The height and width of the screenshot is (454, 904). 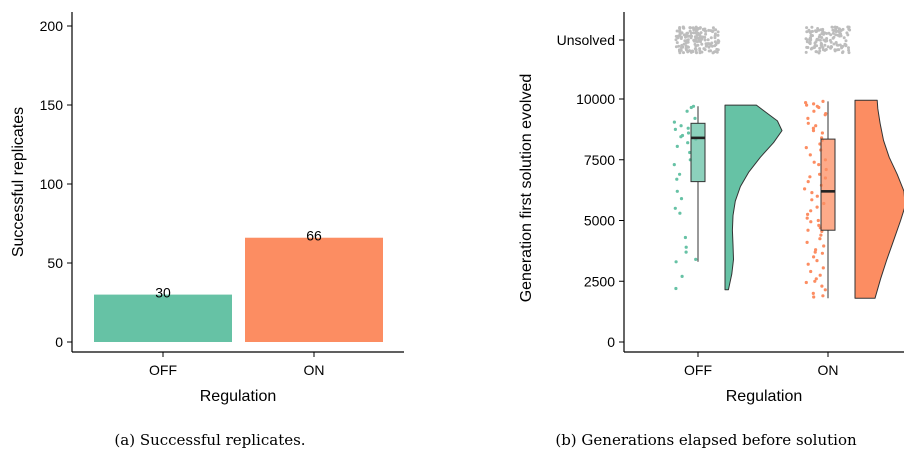 What do you see at coordinates (59, 342) in the screenshot?
I see `bar-y-tick-label: 0` at bounding box center [59, 342].